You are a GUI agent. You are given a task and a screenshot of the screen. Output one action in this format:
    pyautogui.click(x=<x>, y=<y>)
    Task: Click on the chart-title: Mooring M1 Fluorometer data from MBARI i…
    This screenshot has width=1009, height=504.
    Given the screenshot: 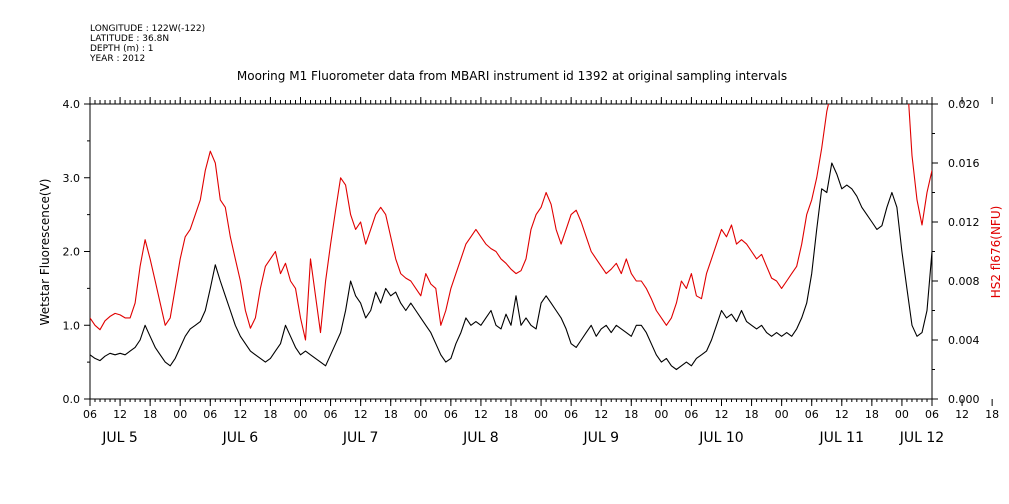 What is the action you would take?
    pyautogui.click(x=512, y=76)
    